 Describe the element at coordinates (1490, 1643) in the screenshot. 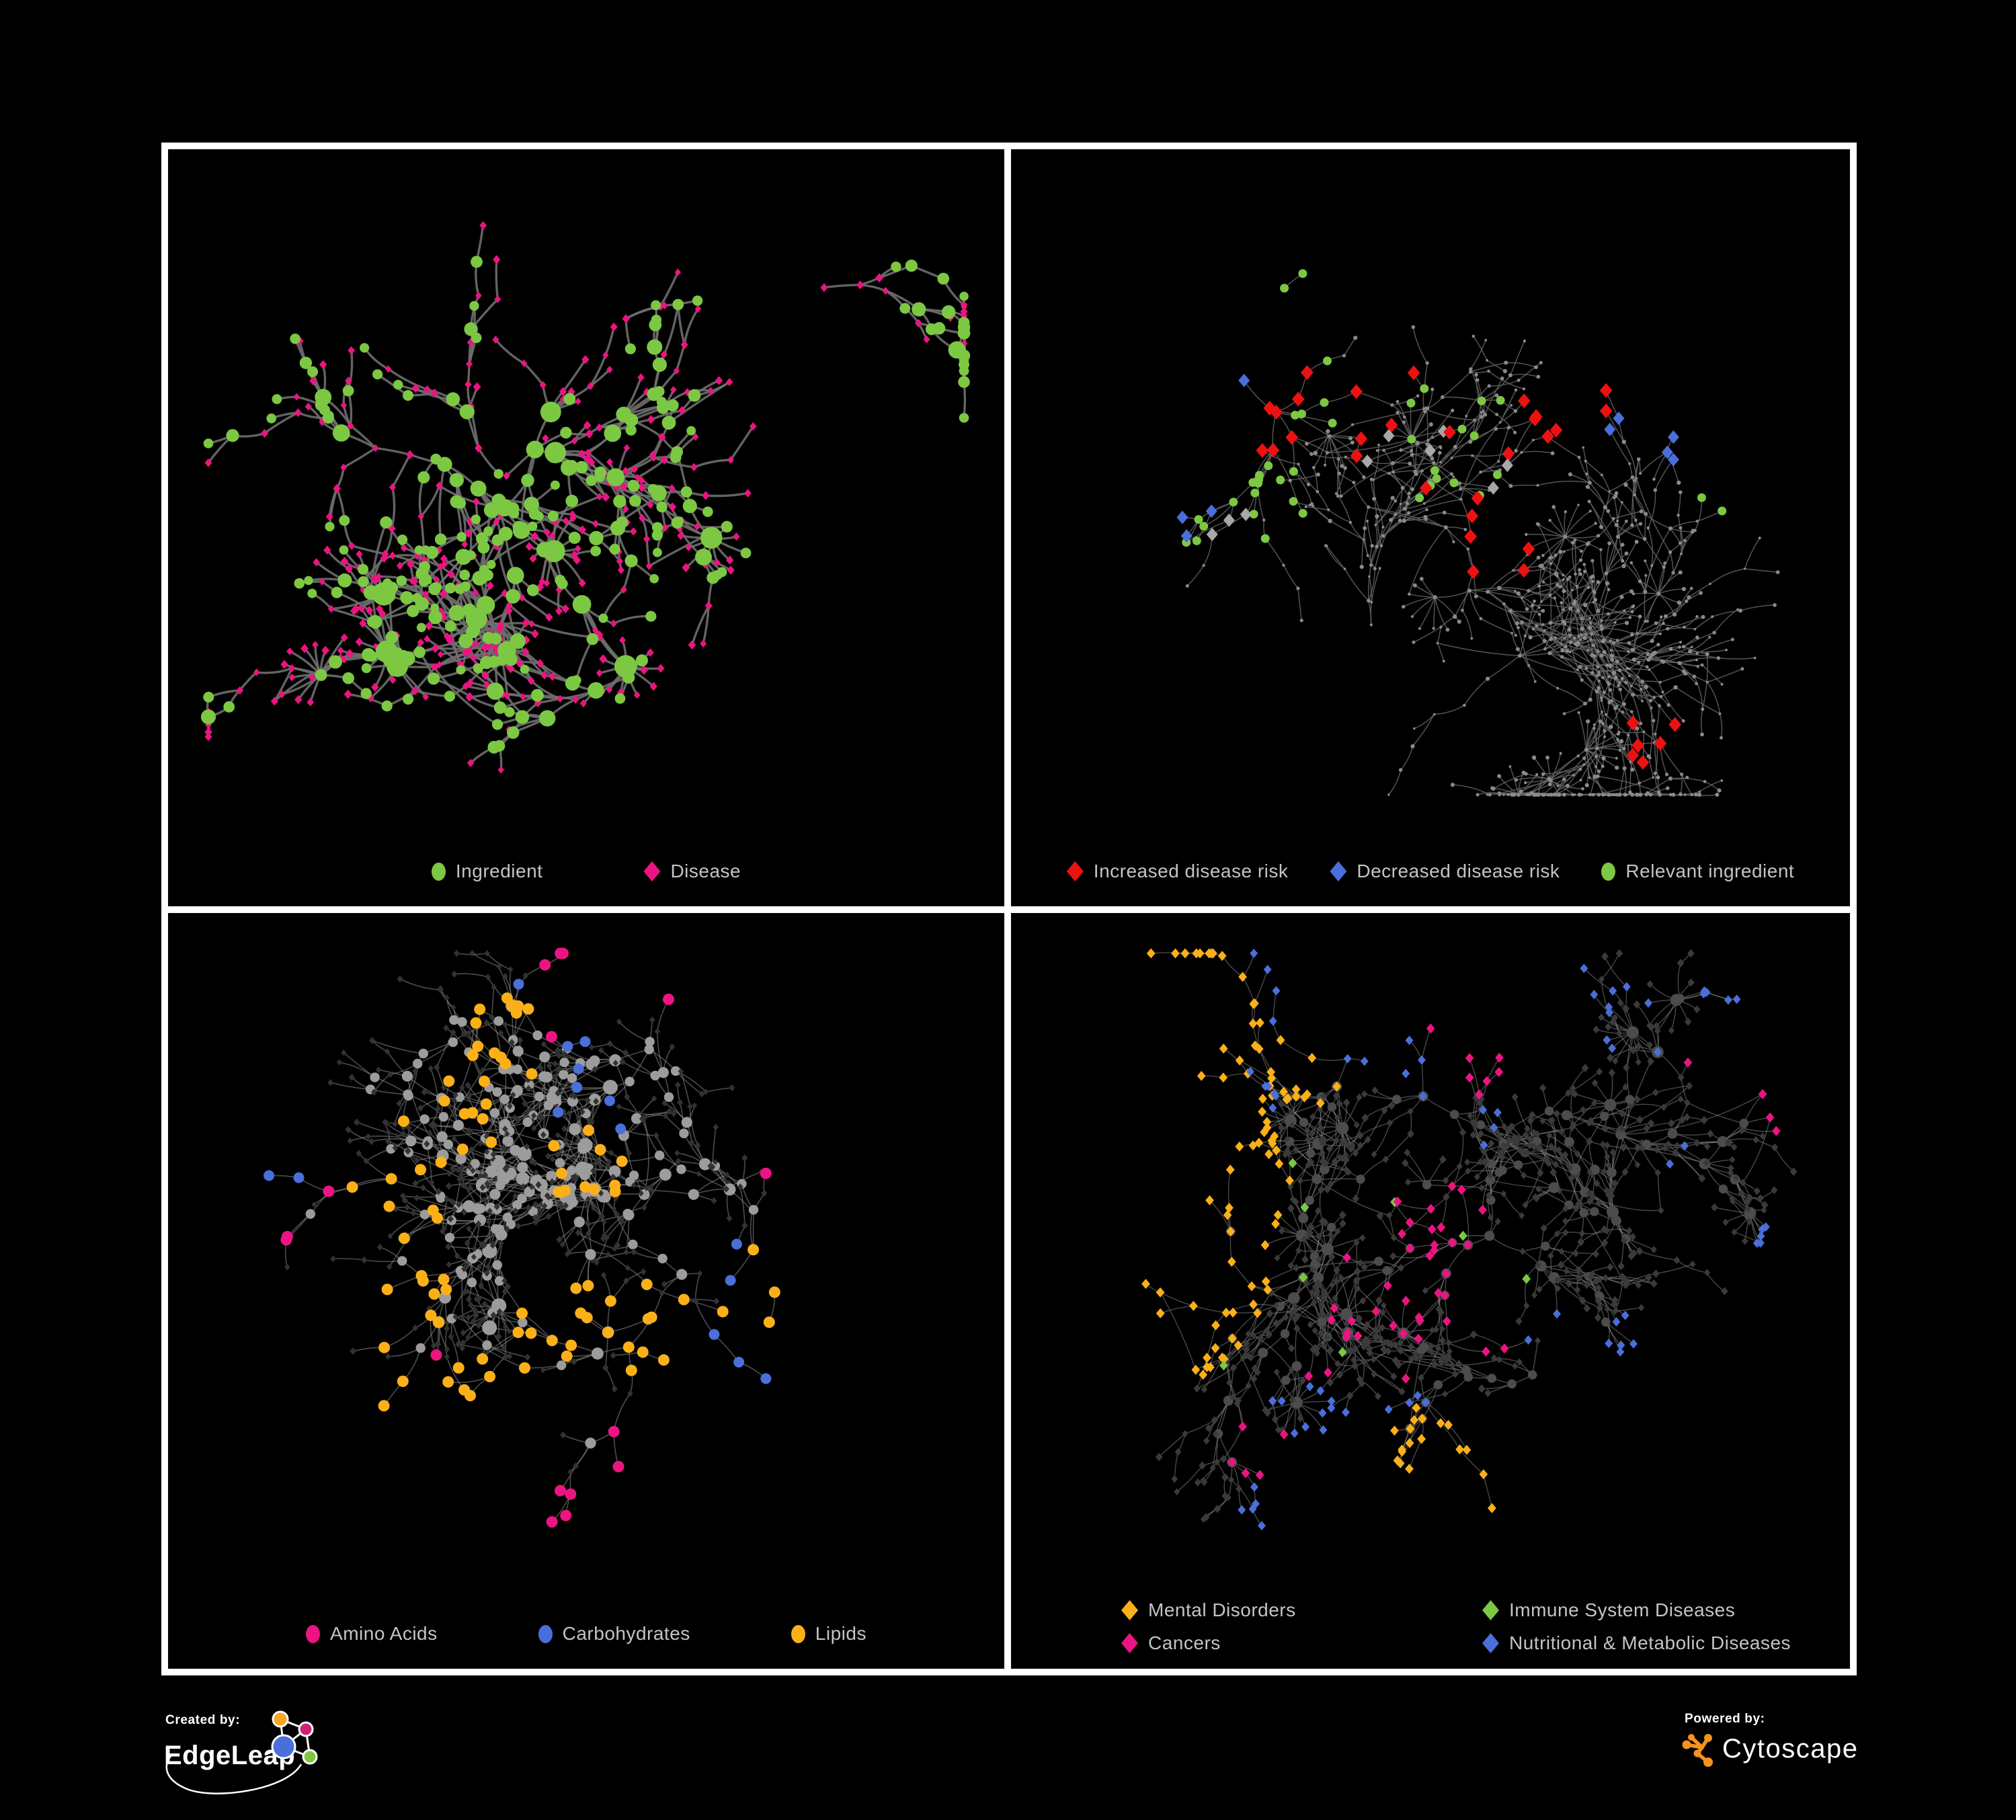

I see `nutritional-metabolic-diseases-diamond-icon` at that location.